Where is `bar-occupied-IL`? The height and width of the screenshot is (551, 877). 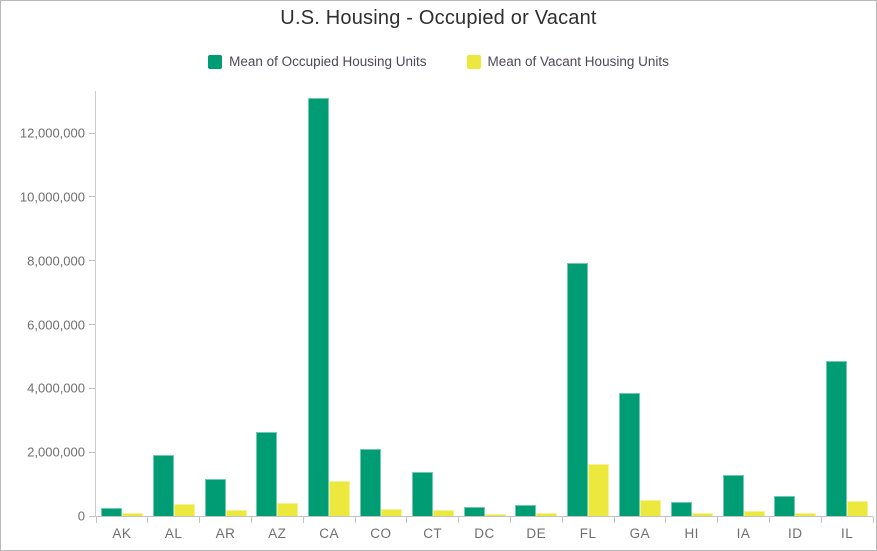
bar-occupied-IL is located at coordinates (837, 438).